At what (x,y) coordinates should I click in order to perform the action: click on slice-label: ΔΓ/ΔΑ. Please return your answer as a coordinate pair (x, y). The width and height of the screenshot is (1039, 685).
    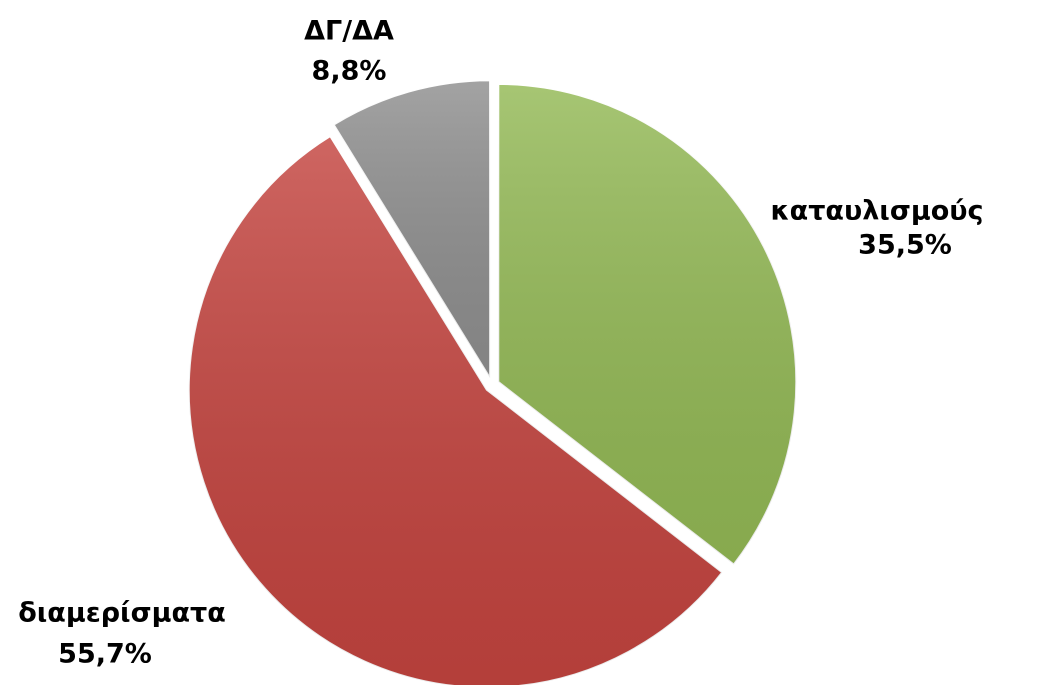
    Looking at the image, I should click on (349, 31).